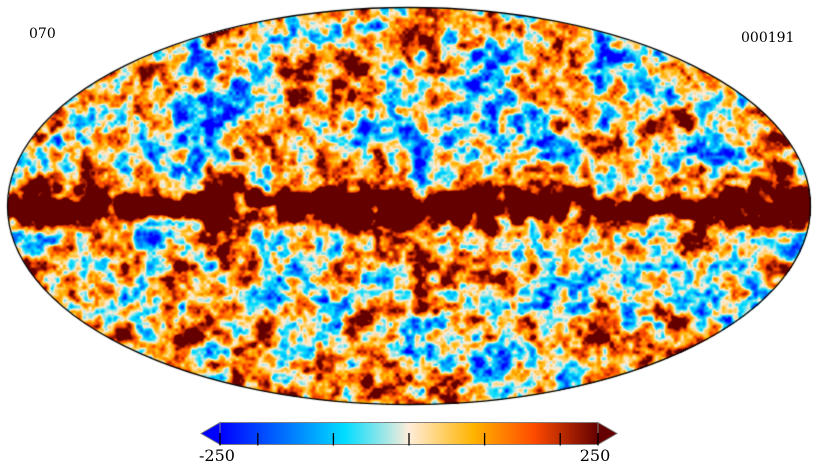 This screenshot has height=474, width=817. I want to click on colorbar-ticks, so click(409, 439).